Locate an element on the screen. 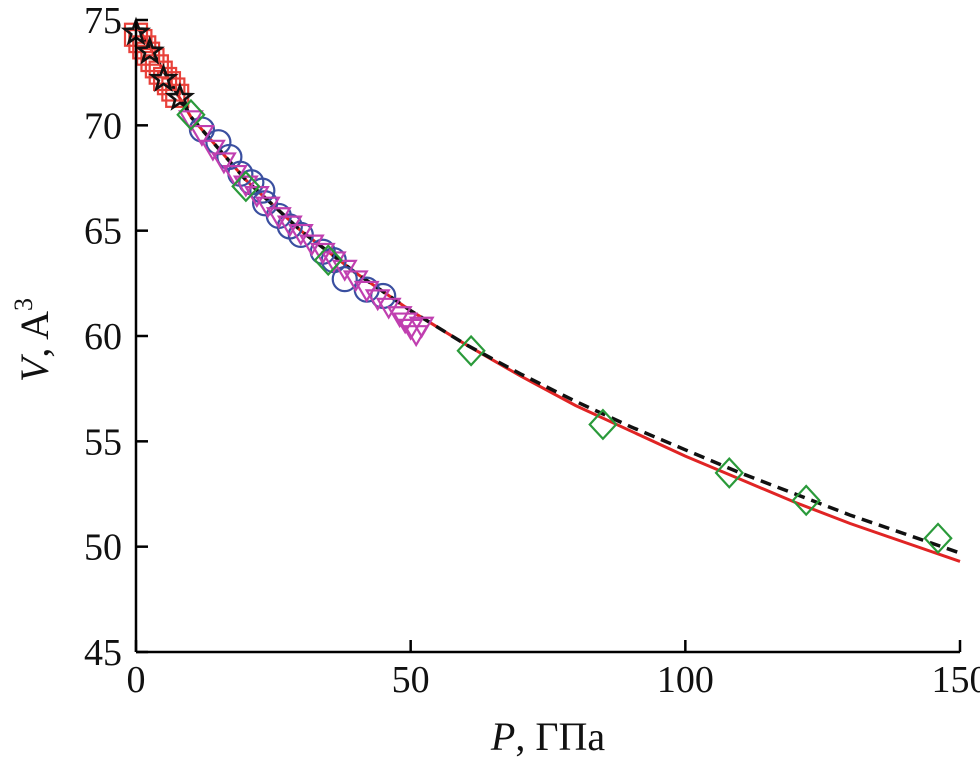  x-axis-label: P, ГПа is located at coordinates (547, 736).